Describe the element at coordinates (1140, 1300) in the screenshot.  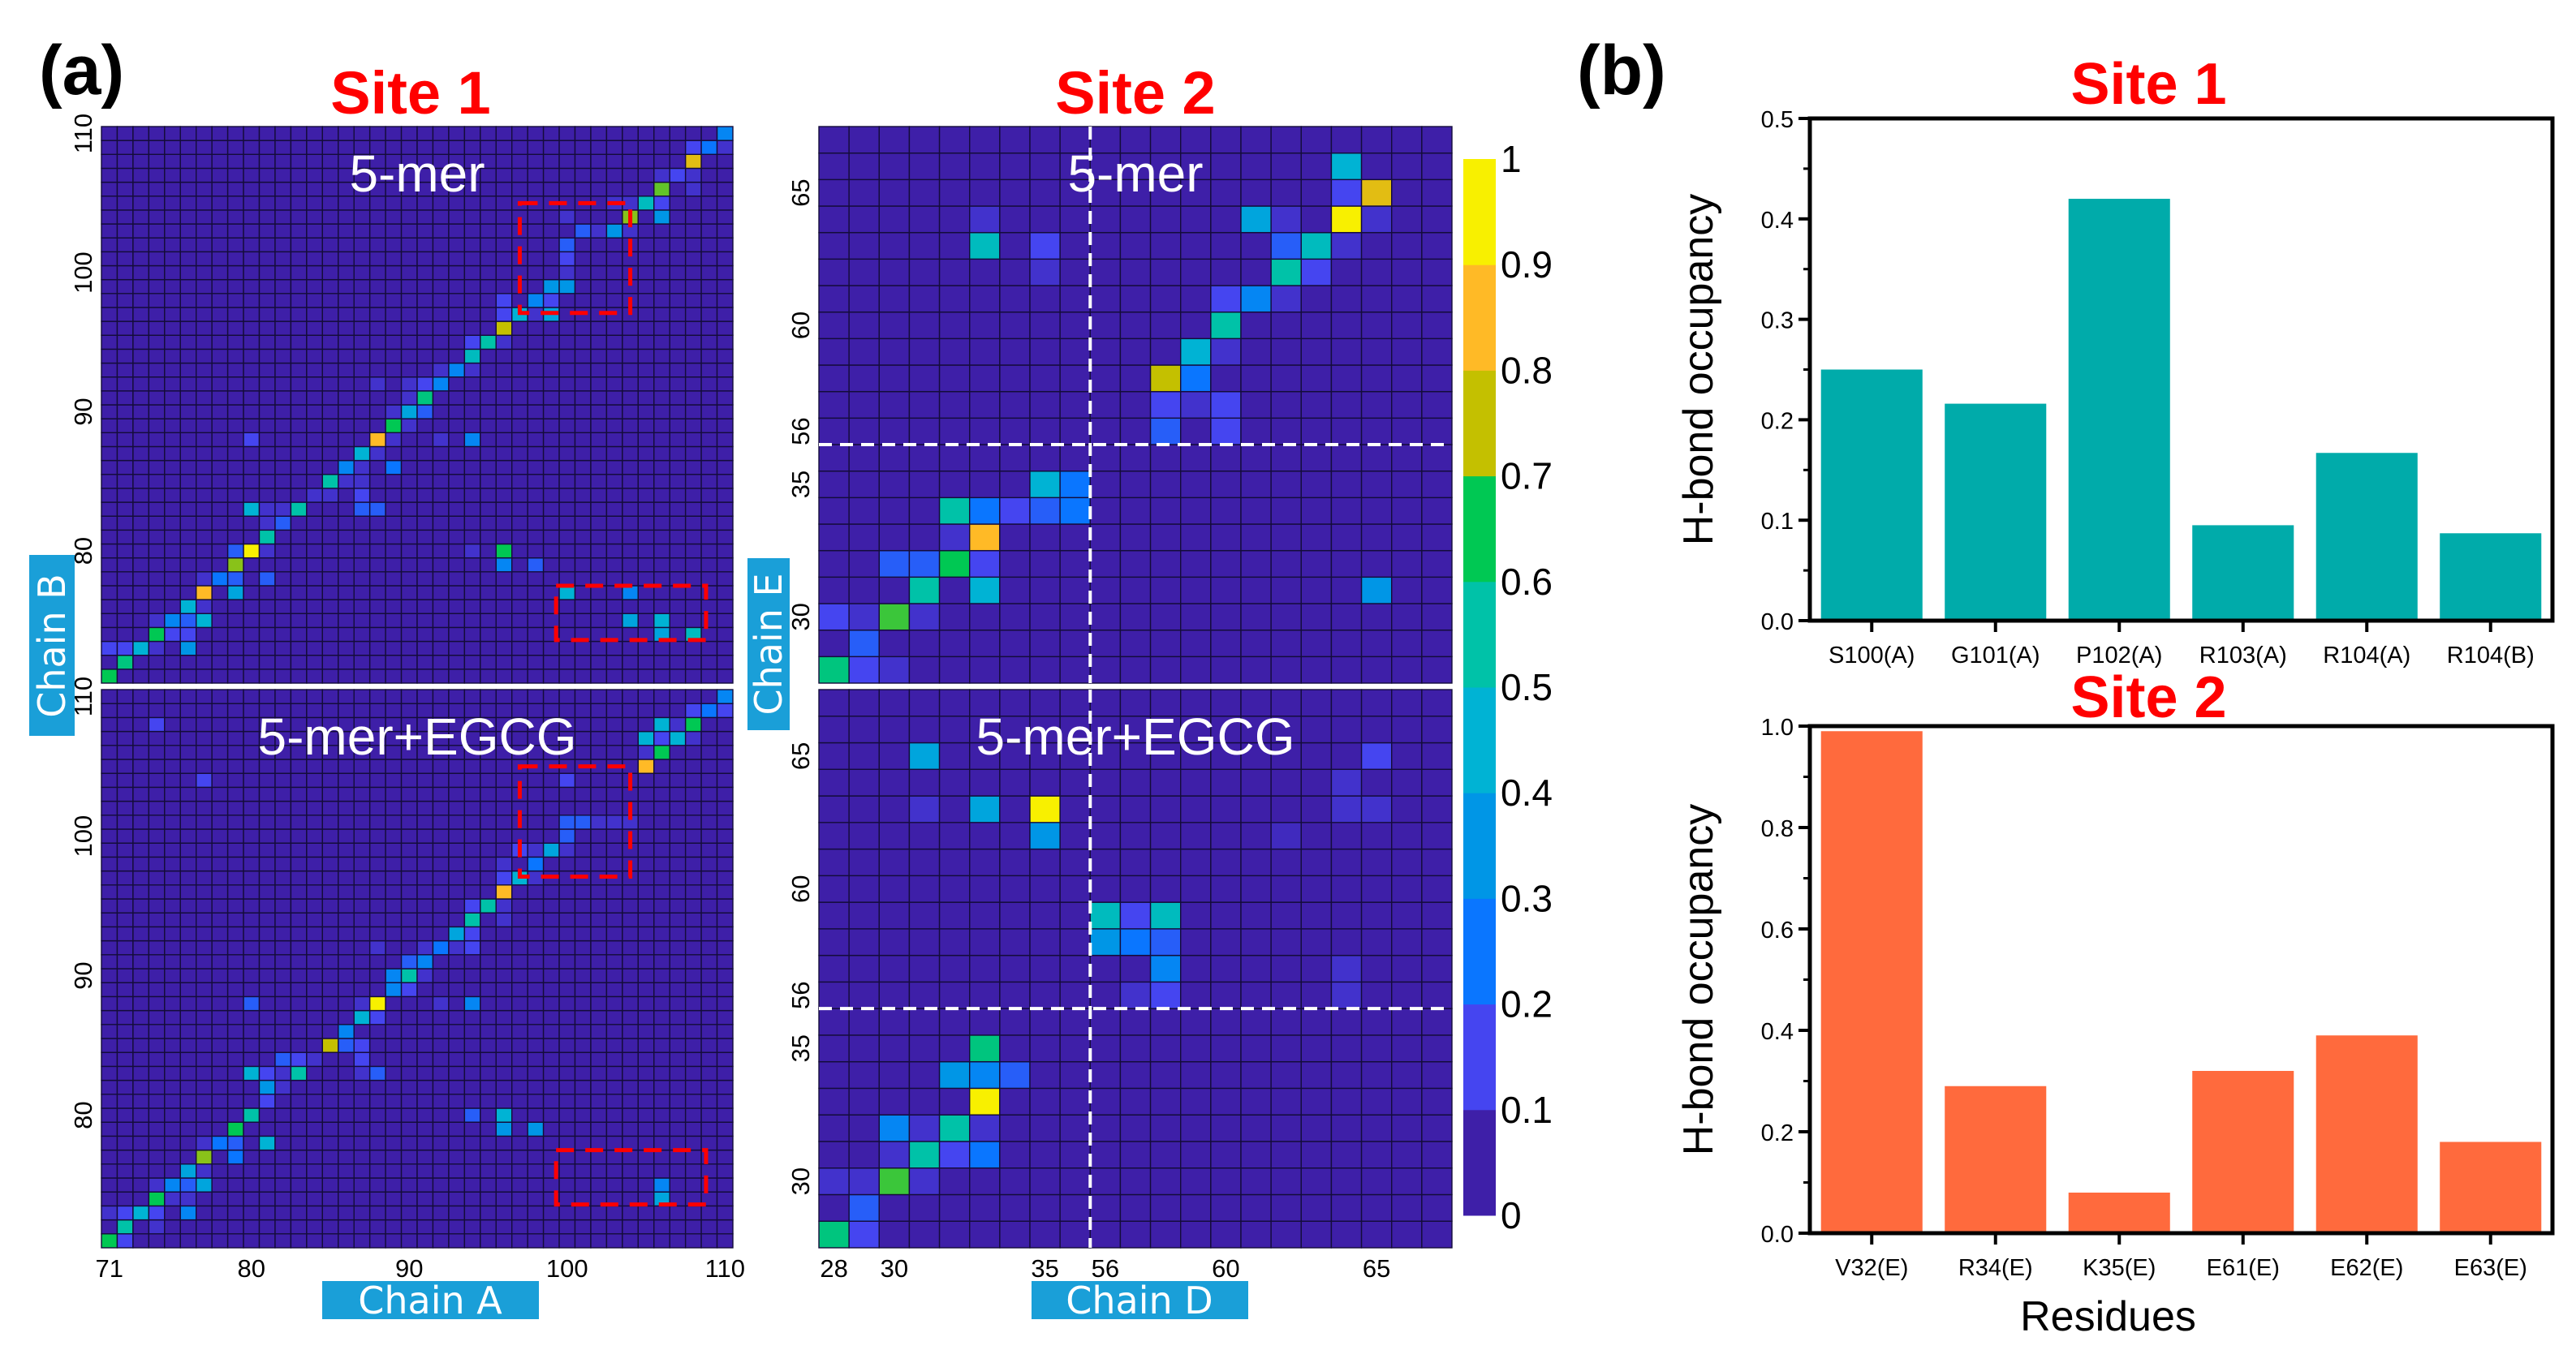
I see `chain-d-label: Chain D` at that location.